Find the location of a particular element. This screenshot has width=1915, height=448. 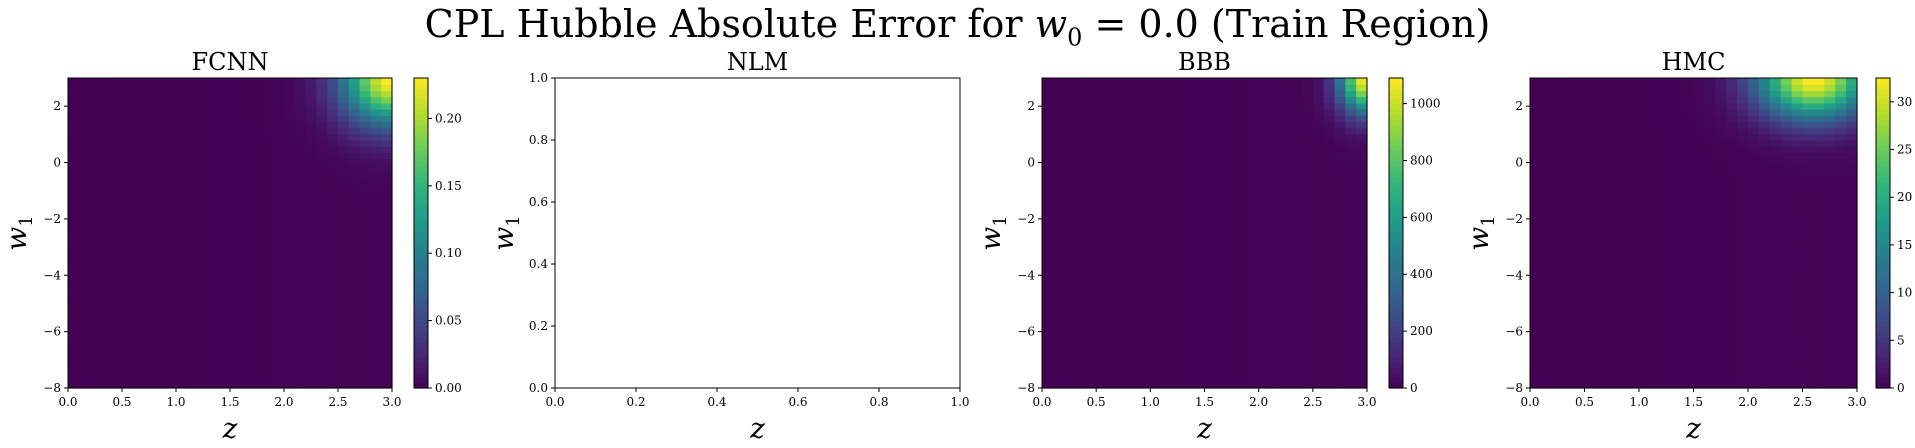

x-tick-label: 0.4 is located at coordinates (716, 402).